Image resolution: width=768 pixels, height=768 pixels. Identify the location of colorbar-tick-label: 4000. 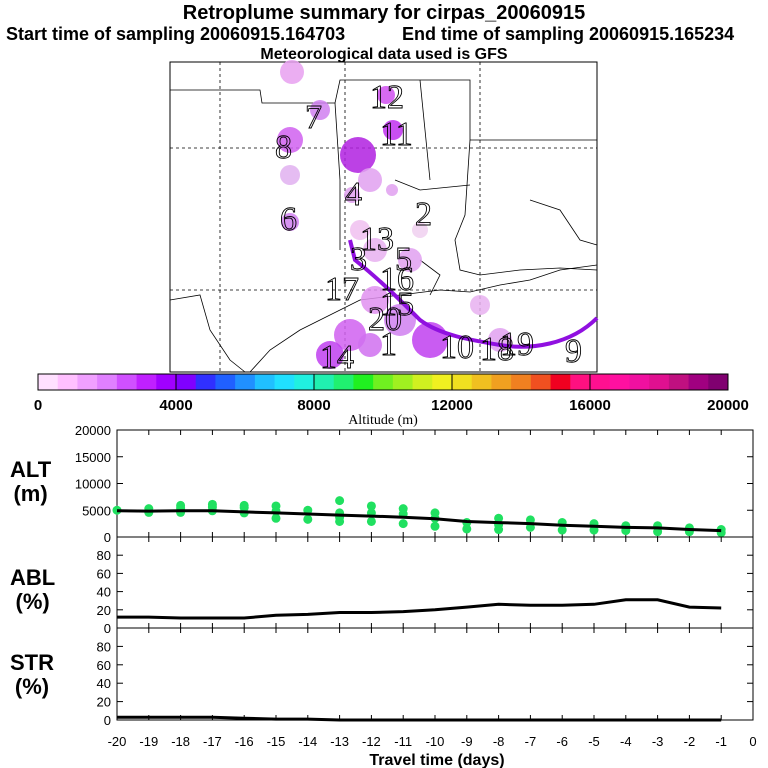
(175, 405).